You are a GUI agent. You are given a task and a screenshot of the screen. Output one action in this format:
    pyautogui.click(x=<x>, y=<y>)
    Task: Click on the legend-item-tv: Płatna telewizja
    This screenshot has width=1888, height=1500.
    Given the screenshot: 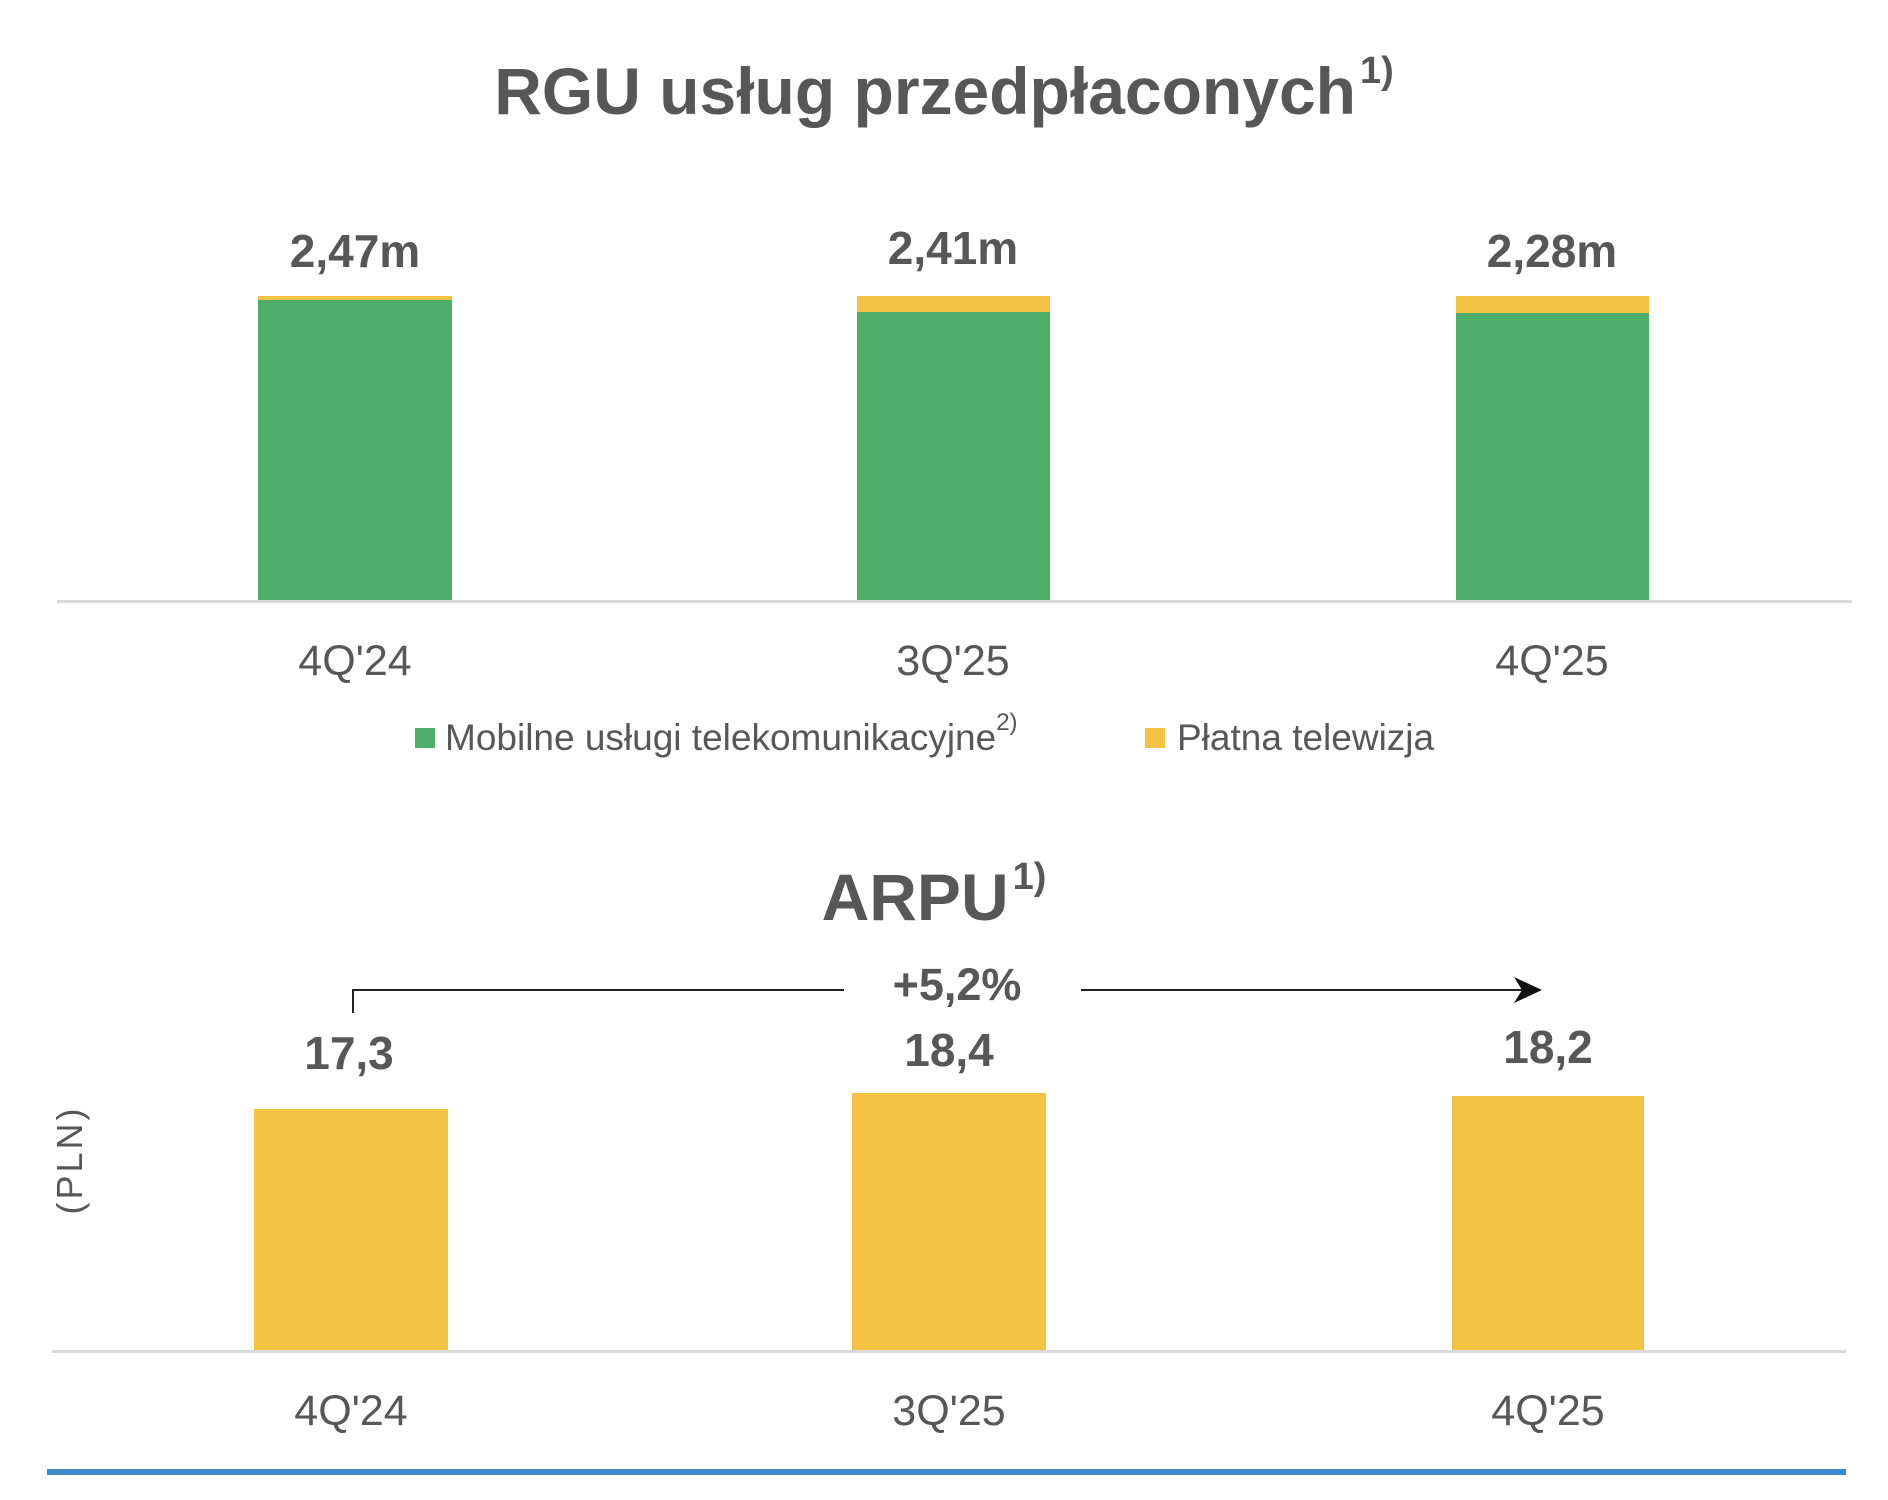 What is the action you would take?
    pyautogui.click(x=1305, y=737)
    